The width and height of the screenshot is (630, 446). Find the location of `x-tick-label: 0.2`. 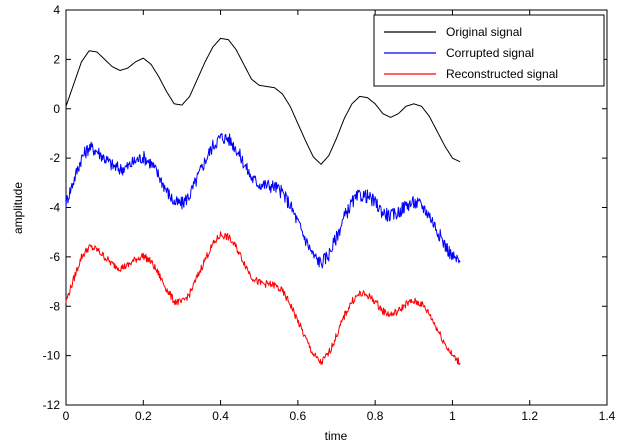

x-tick-label: 0.2 is located at coordinates (143, 416).